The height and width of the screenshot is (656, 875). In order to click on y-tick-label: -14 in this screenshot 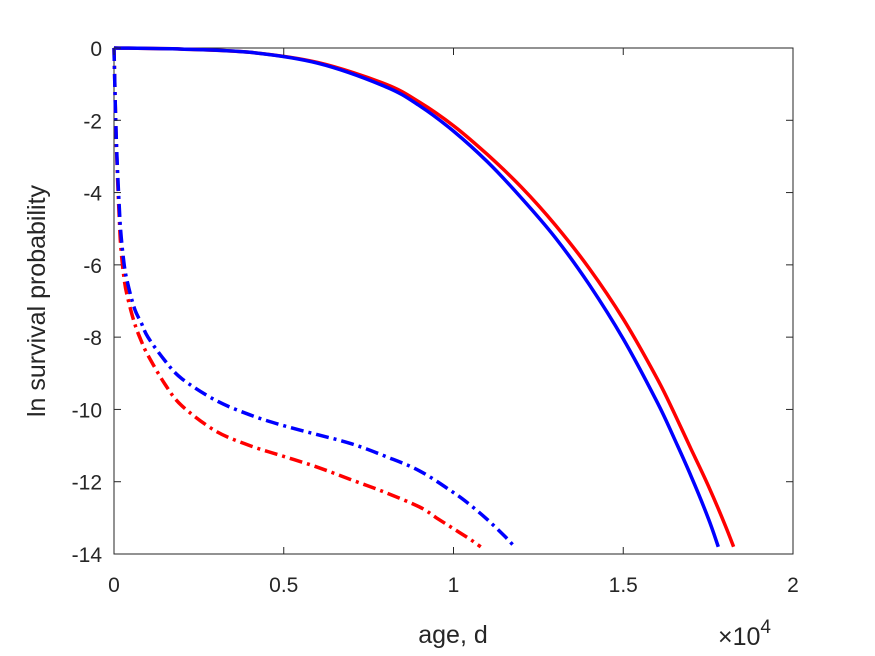, I will do `click(87, 555)`.